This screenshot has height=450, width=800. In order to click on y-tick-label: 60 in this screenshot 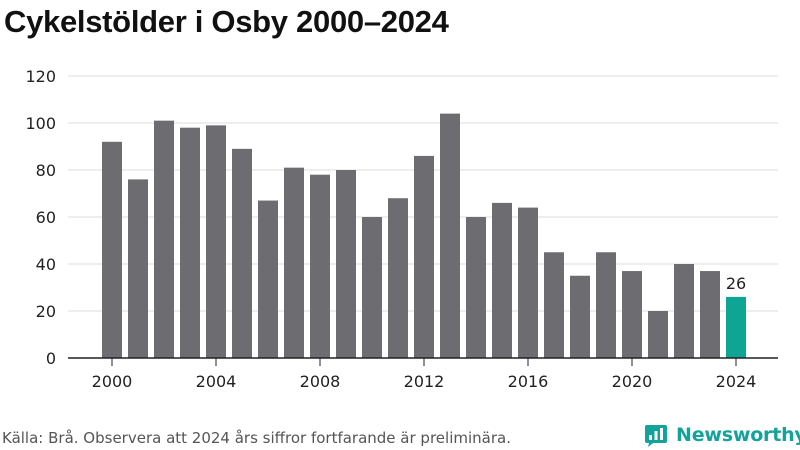, I will do `click(46, 217)`.